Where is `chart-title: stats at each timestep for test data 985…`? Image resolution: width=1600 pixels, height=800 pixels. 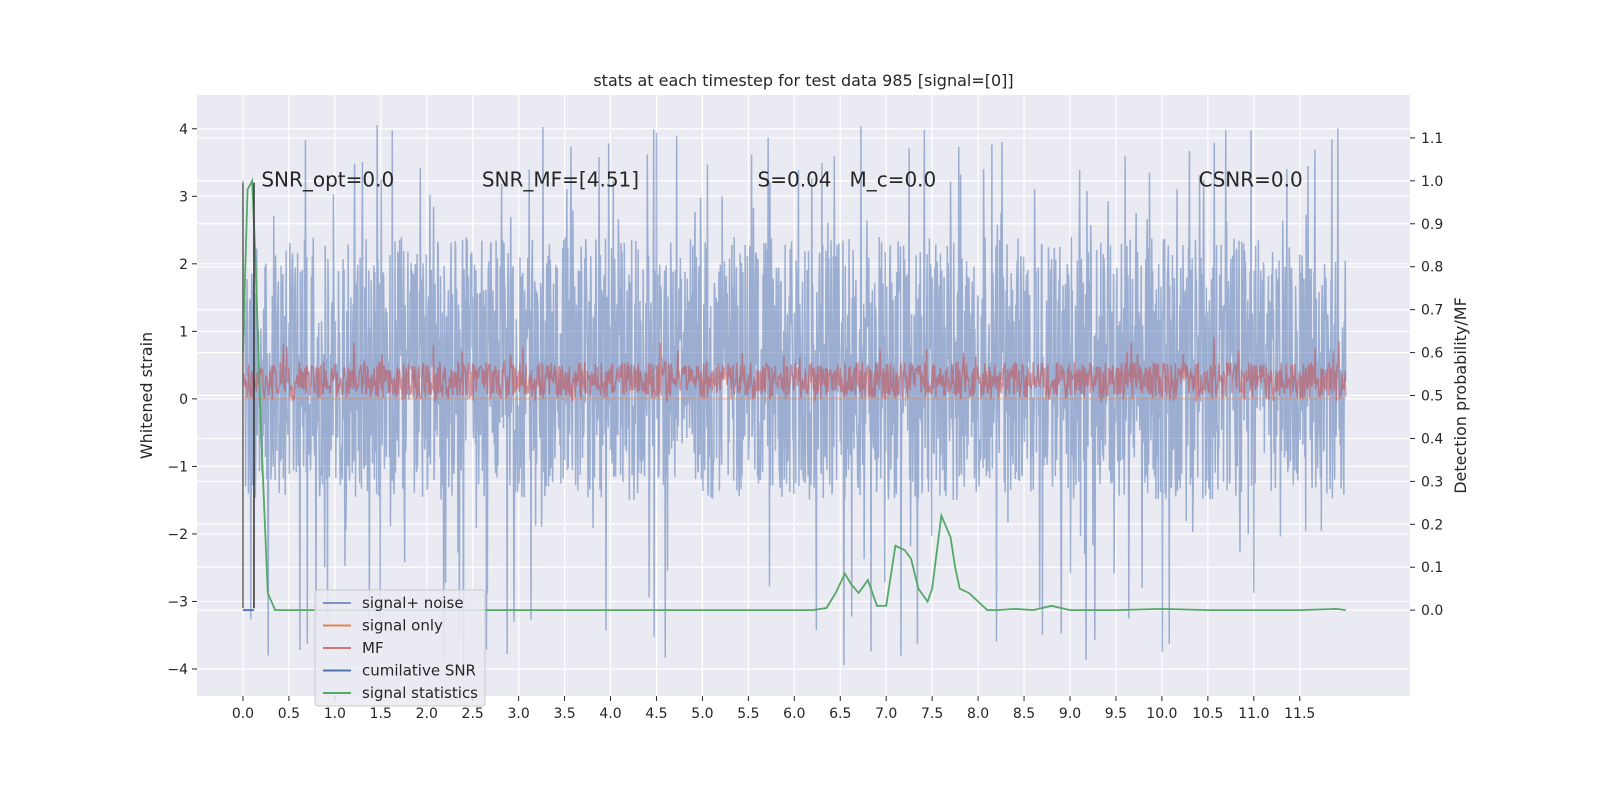 chart-title: stats at each timestep for test data 985… is located at coordinates (803, 80).